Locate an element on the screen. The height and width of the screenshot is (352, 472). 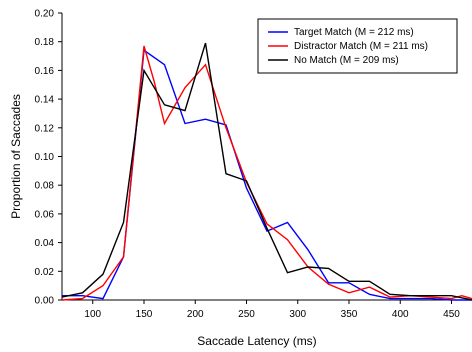
x-tick-label: 350 is located at coordinates (349, 314).